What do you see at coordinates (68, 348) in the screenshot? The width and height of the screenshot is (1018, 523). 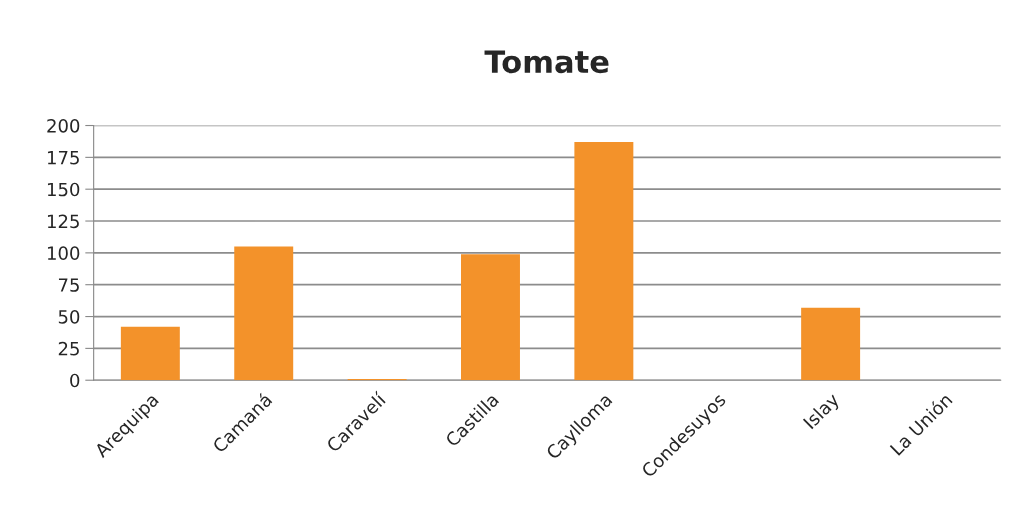 I see `y-tick-label: 25` at bounding box center [68, 348].